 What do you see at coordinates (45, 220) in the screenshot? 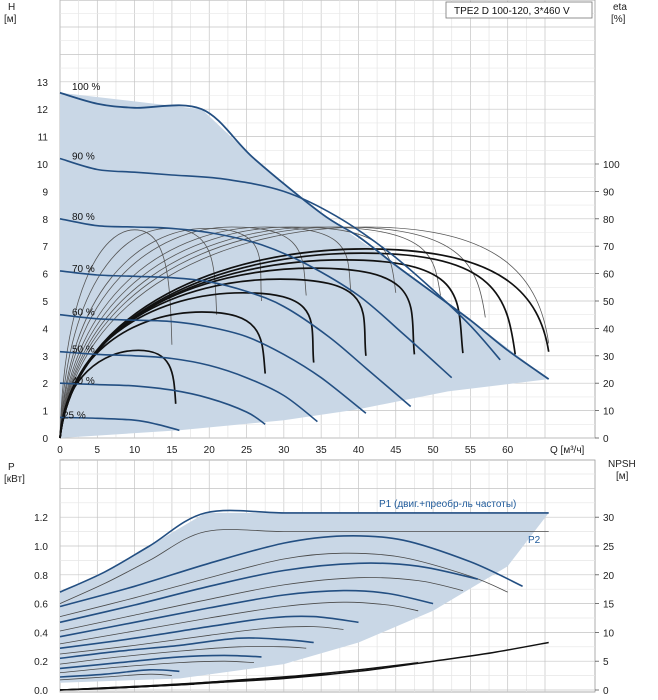
I see `head-tick-label: 8` at bounding box center [45, 220].